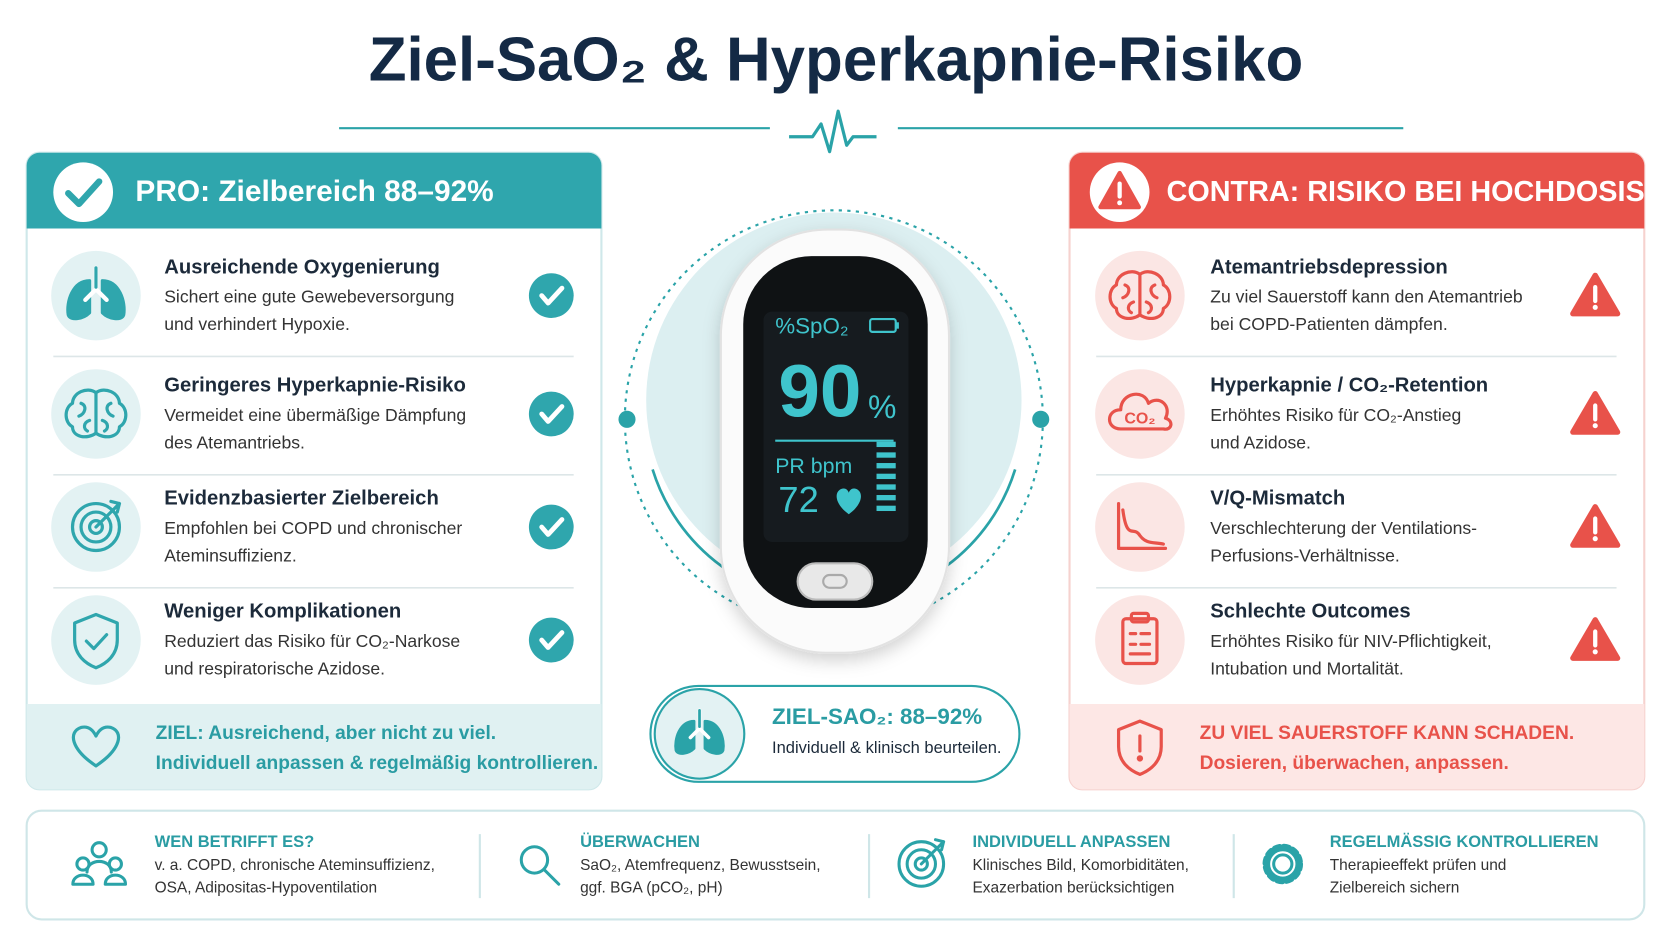 The height and width of the screenshot is (941, 1672). What do you see at coordinates (1328, 267) in the screenshot?
I see `contra-item-title: Atemantriebsdepression` at bounding box center [1328, 267].